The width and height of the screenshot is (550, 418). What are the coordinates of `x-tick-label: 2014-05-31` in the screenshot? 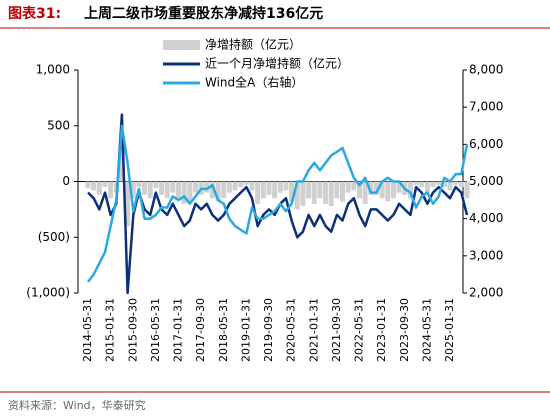 It's located at (87, 330).